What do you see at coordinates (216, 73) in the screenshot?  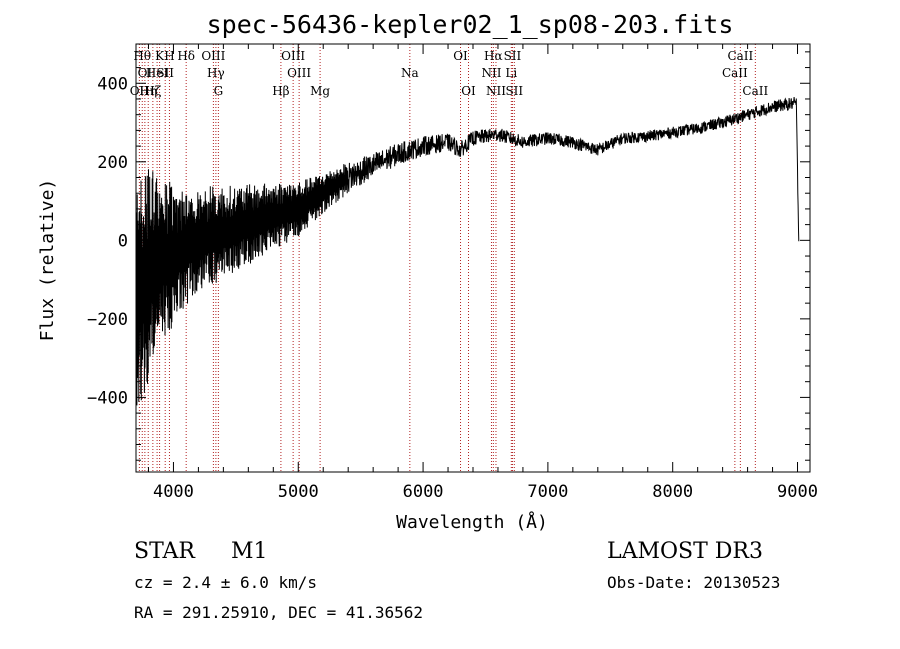 I see `spectral-line-label: Hγ` at bounding box center [216, 73].